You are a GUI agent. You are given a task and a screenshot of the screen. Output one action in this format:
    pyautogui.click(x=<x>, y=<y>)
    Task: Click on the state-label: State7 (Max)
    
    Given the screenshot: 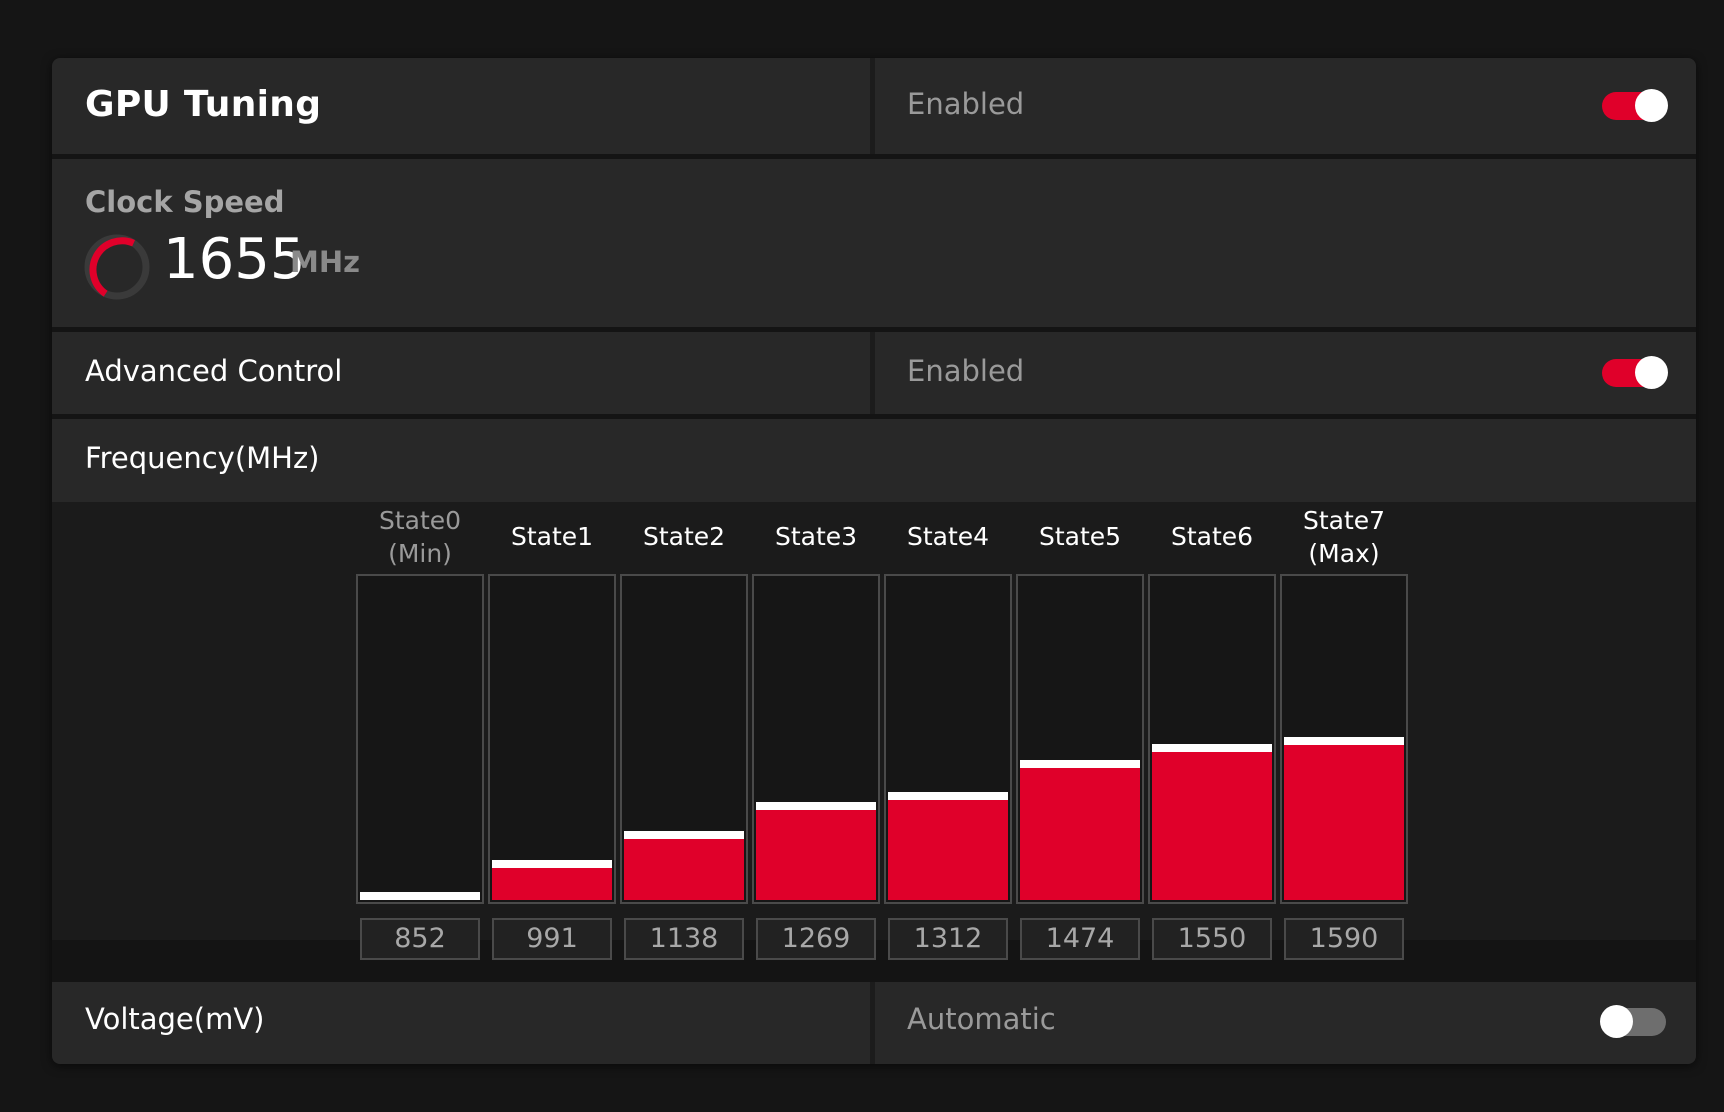 What is the action you would take?
    pyautogui.click(x=1344, y=537)
    